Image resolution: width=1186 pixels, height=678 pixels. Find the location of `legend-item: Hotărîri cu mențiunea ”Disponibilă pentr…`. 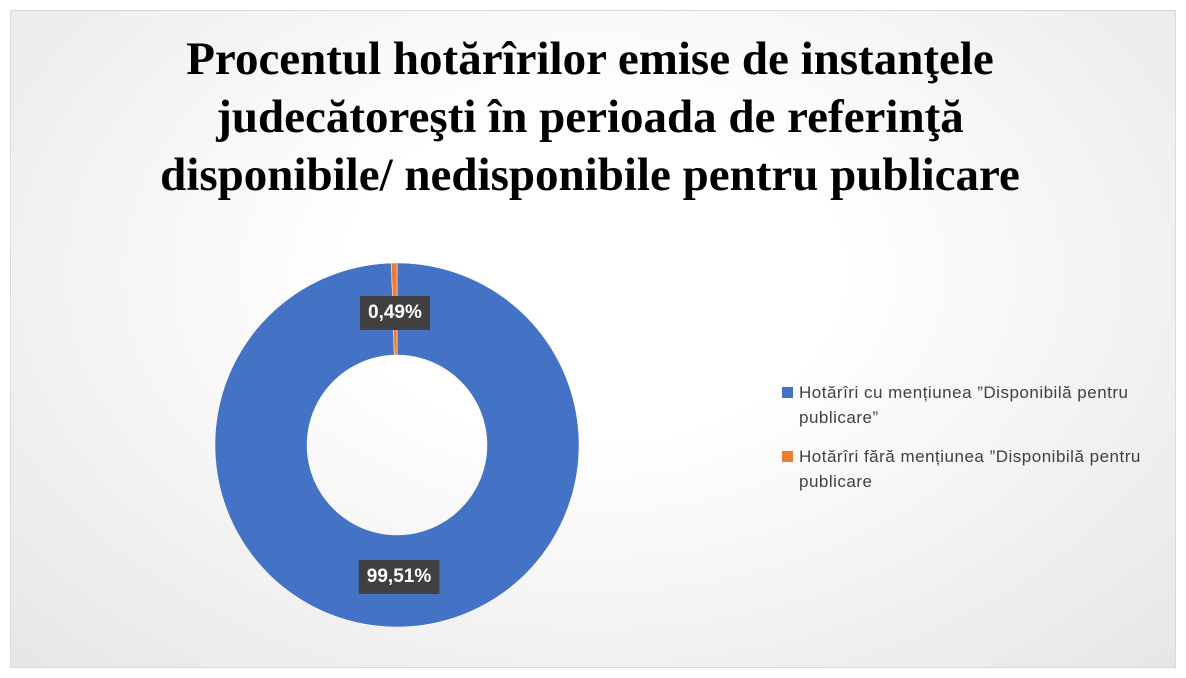

legend-item: Hotărîri cu mențiunea ”Disponibilă pentr… is located at coordinates (982, 405).